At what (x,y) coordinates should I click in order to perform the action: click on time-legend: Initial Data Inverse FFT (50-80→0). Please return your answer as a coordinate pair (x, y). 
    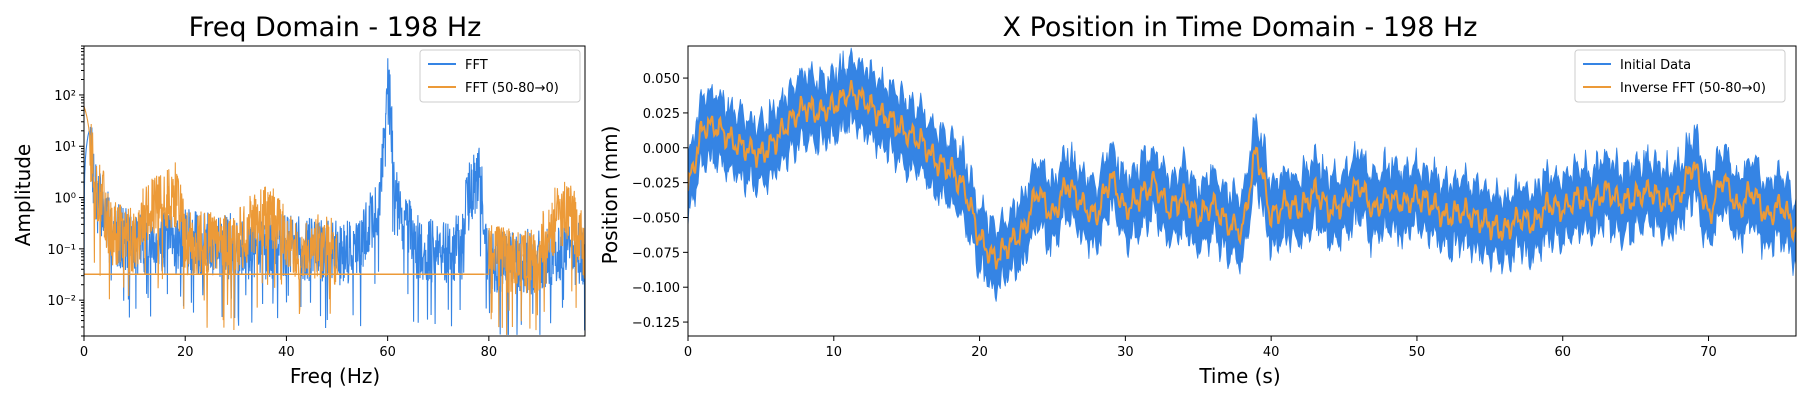
    Looking at the image, I should click on (1680, 76).